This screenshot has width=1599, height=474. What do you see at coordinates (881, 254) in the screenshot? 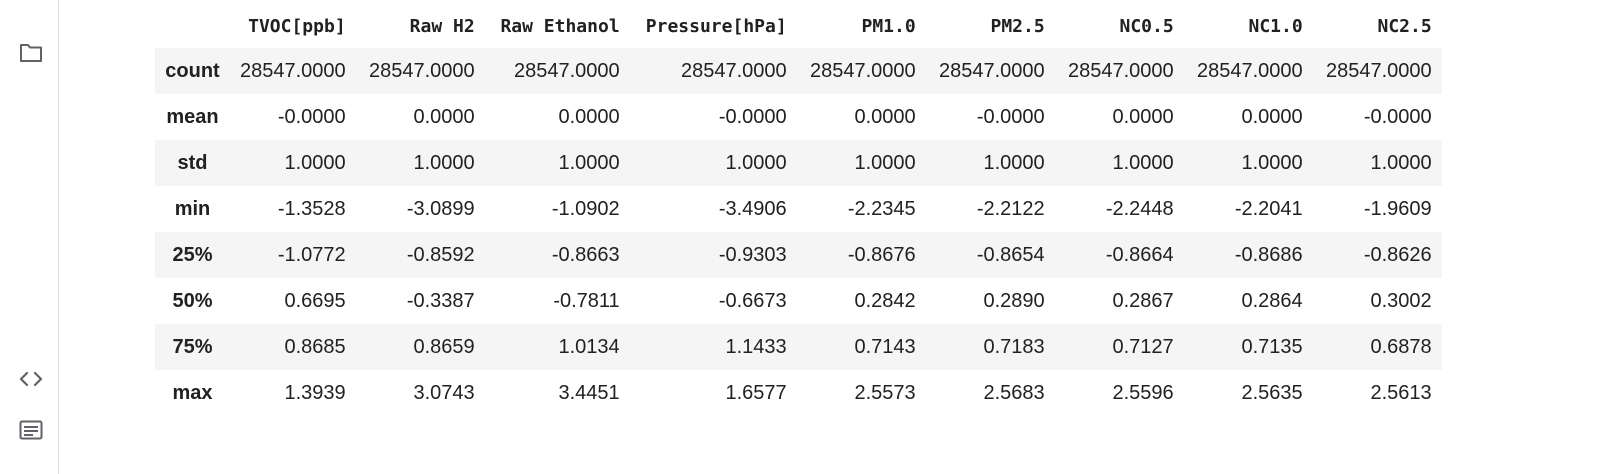
I see `table-cell: -0.8676` at bounding box center [881, 254].